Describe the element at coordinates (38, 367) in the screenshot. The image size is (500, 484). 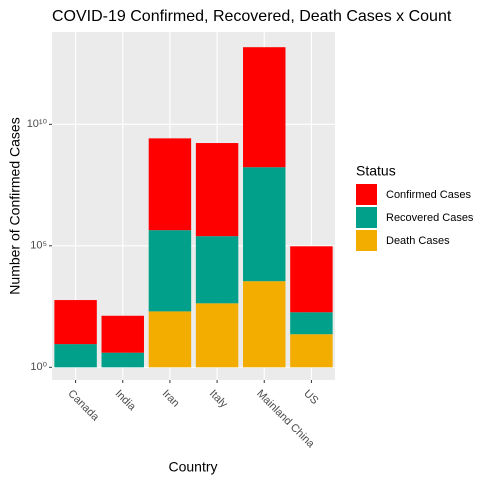
I see `y-tick-label: 10⁰` at that location.